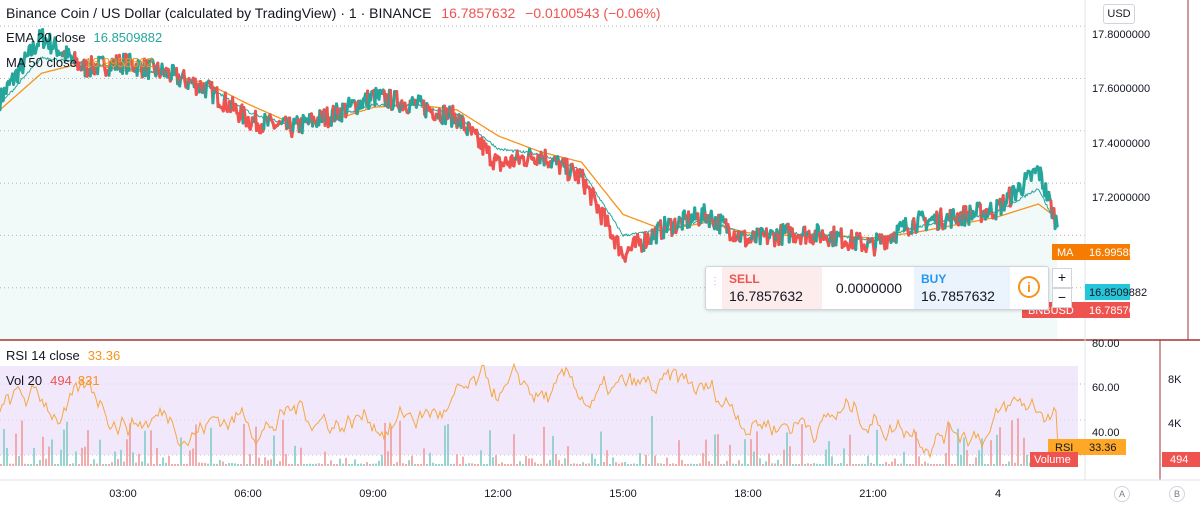  I want to click on price-tick-label: 17.4000000, so click(1121, 144).